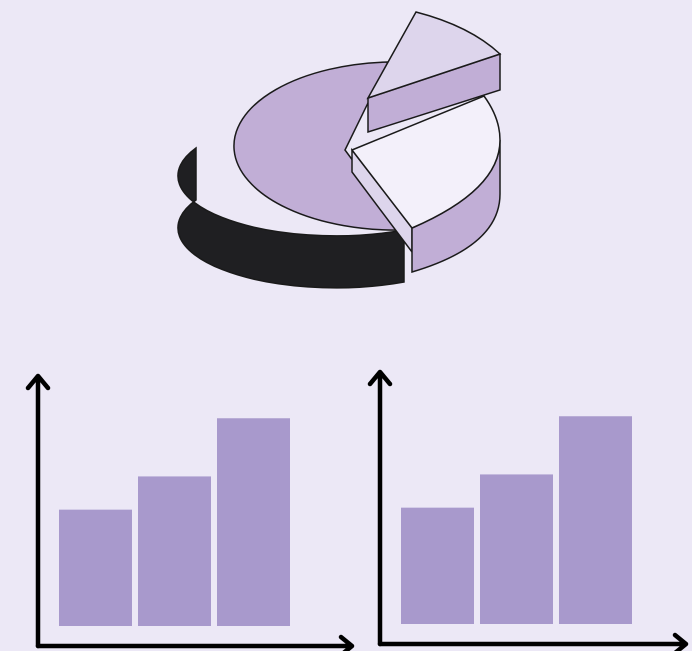 The width and height of the screenshot is (692, 651). What do you see at coordinates (434, 55) in the screenshot?
I see `pie-slice-small` at bounding box center [434, 55].